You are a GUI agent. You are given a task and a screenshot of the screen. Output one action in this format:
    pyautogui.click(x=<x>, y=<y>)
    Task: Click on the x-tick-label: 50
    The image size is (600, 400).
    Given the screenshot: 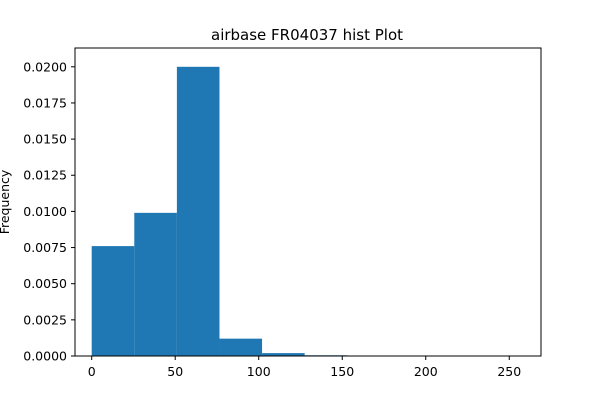 What is the action you would take?
    pyautogui.click(x=175, y=371)
    